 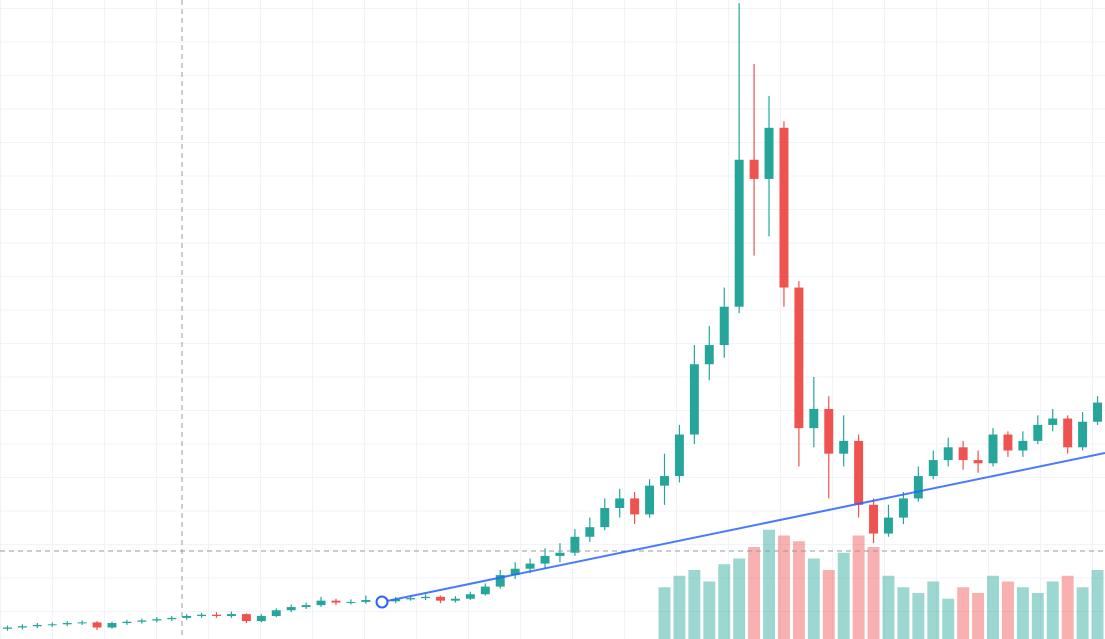 I want to click on volume-layer, so click(x=881, y=584).